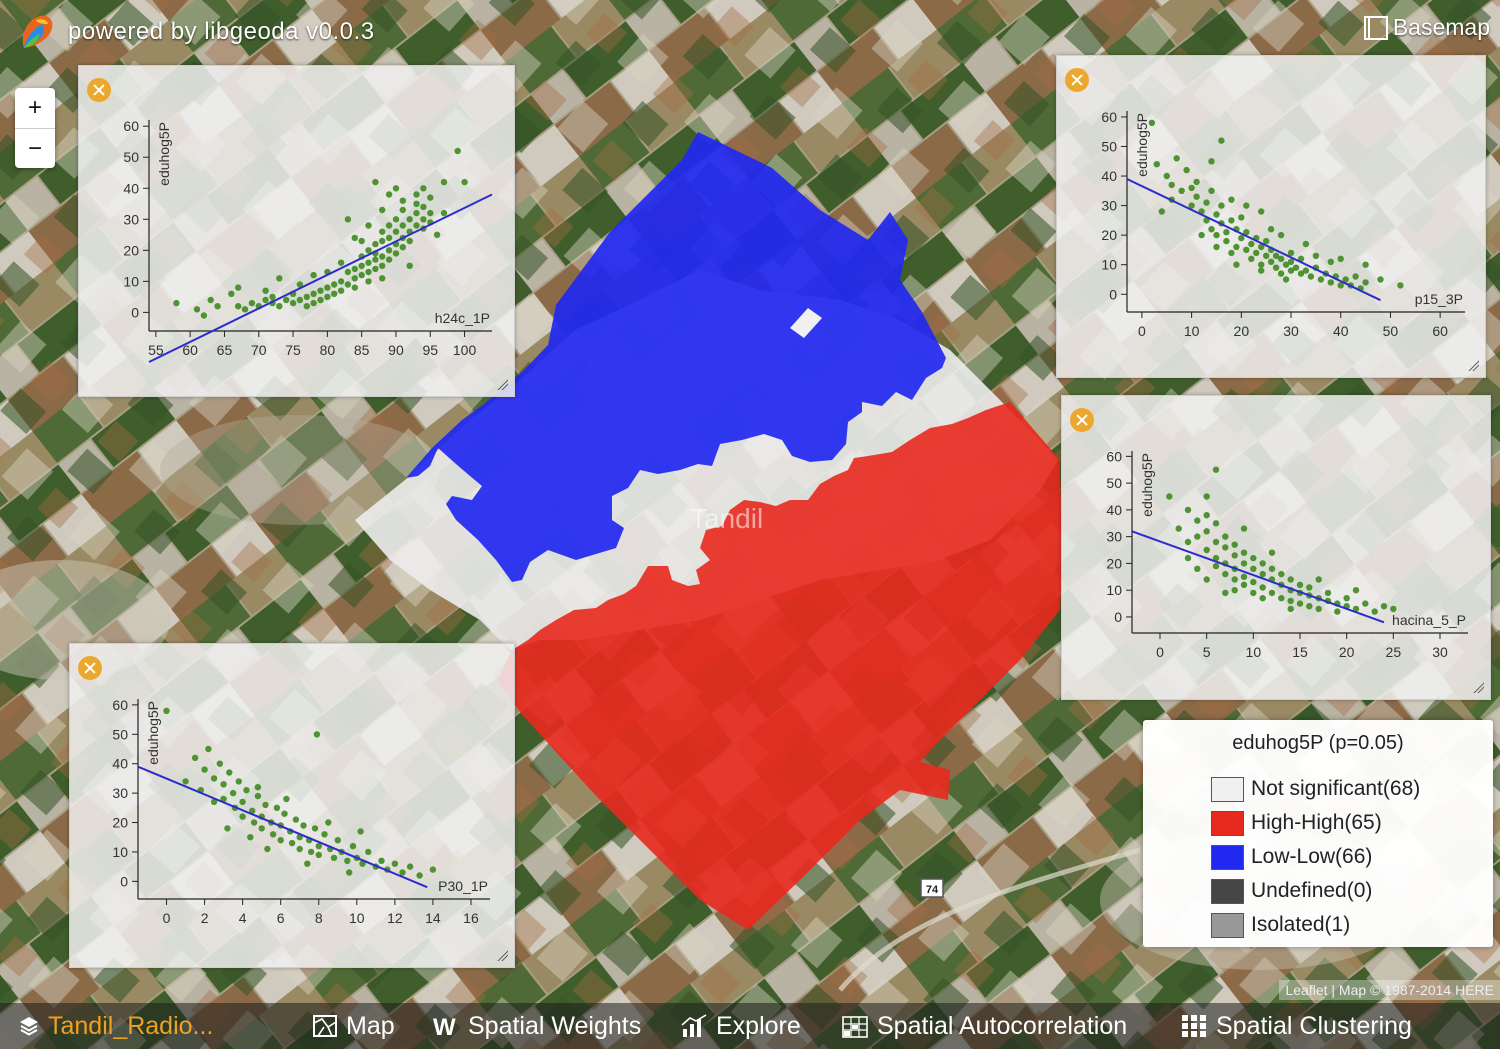 The width and height of the screenshot is (1500, 1049). I want to click on spatial-clustering-menu: Spatial Clustering, so click(1296, 1026).